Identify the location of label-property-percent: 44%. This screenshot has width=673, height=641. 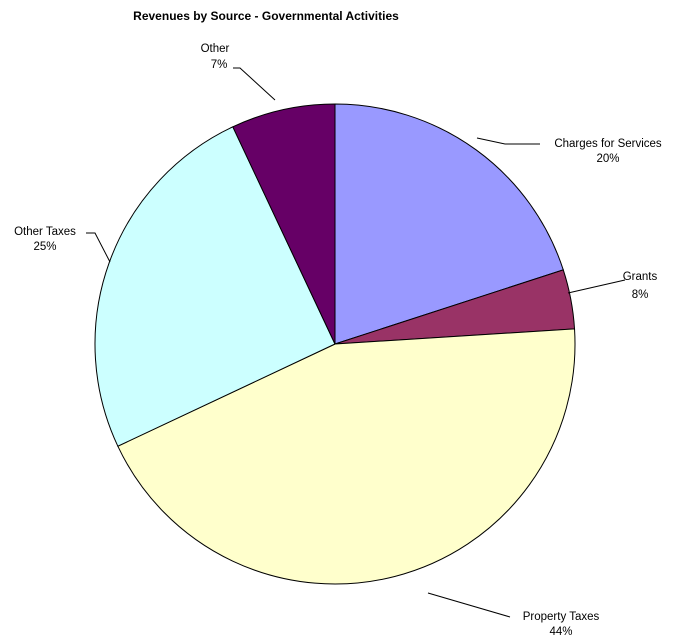
(560, 632).